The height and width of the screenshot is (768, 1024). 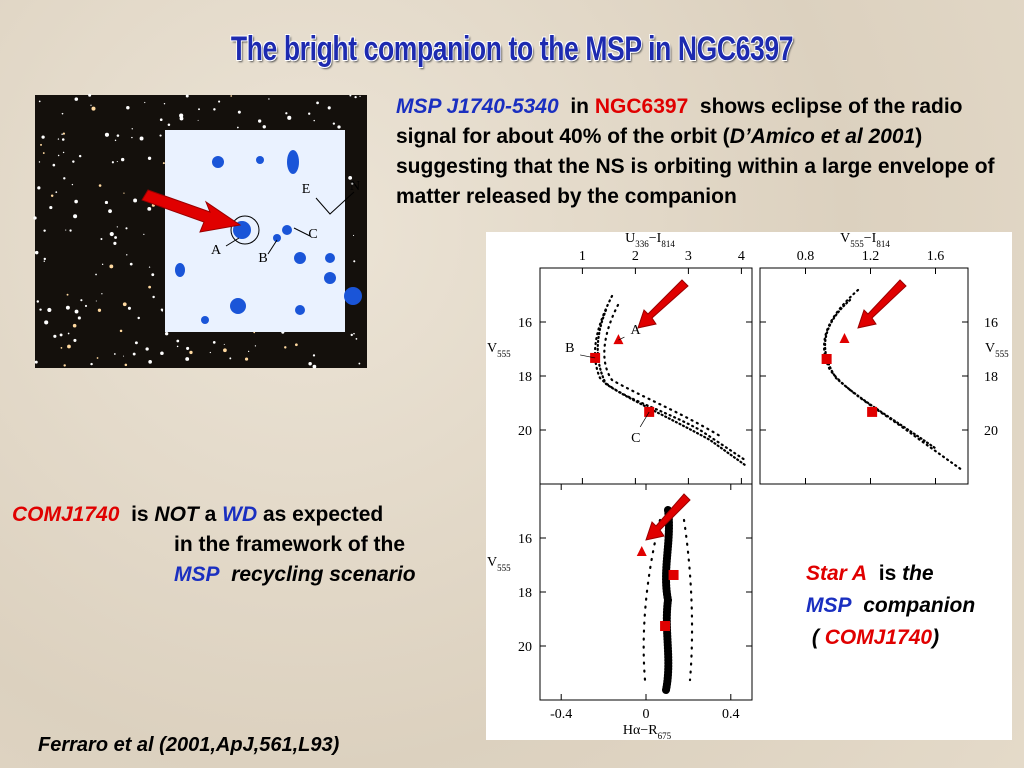 What do you see at coordinates (640, 730) in the screenshot?
I see `axis-label-part: Hα−R` at bounding box center [640, 730].